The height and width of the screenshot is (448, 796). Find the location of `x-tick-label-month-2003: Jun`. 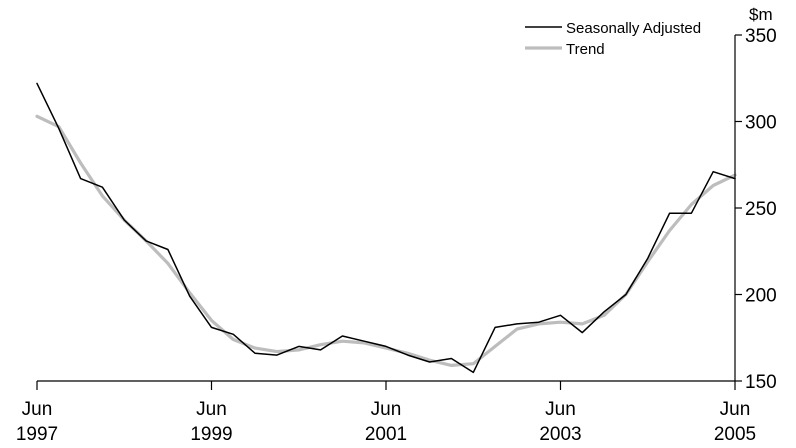

x-tick-label-month-2003: Jun is located at coordinates (560, 409).